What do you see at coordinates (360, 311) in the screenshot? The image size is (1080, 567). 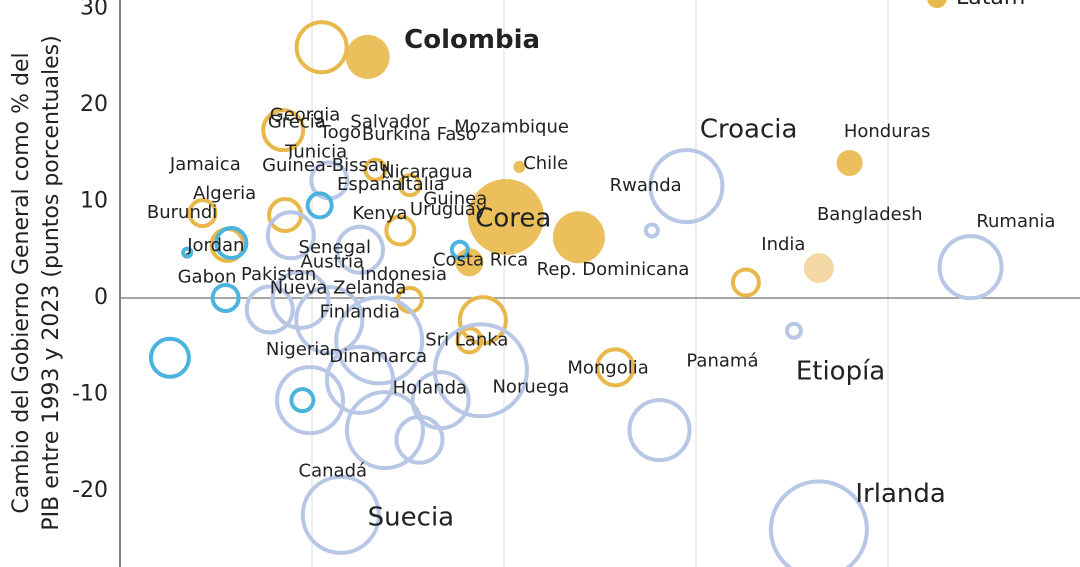 I see `annotation: Finlandia` at bounding box center [360, 311].